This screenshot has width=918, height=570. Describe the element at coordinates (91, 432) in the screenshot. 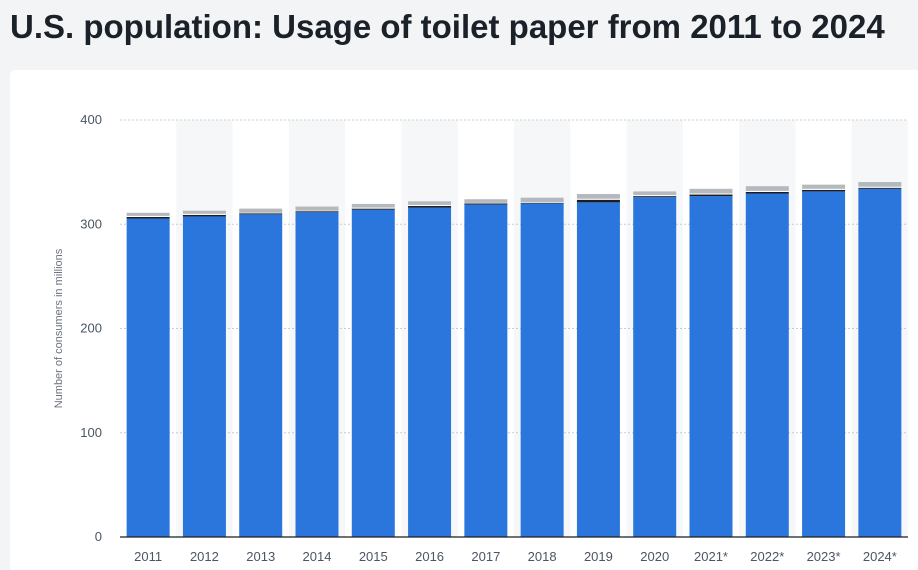

I see `y-tick-label: 100` at that location.